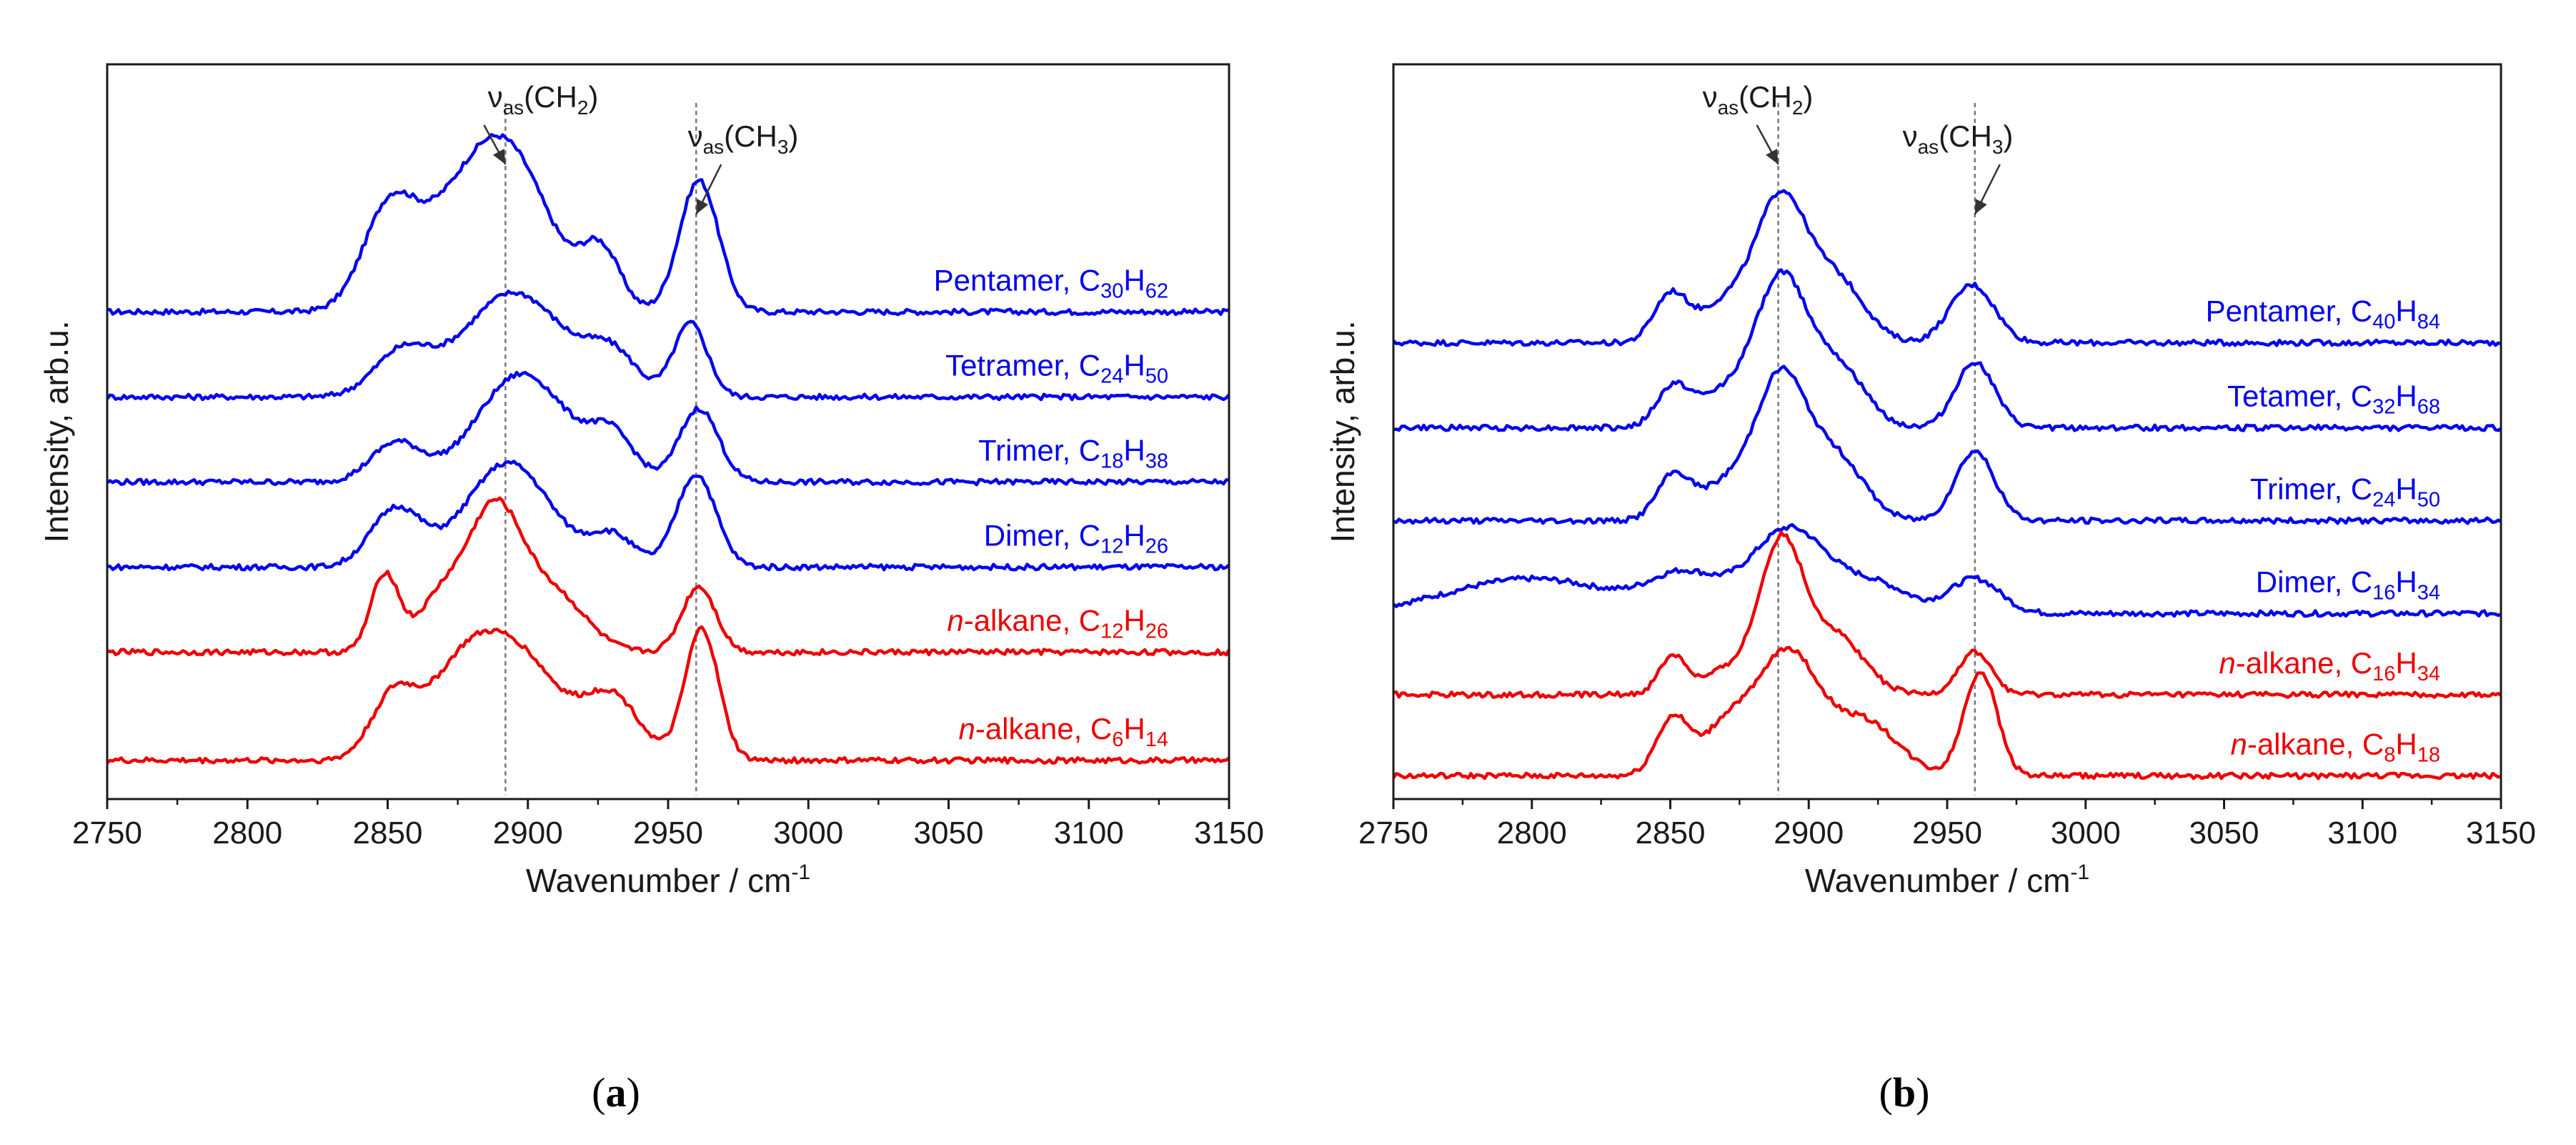 The height and width of the screenshot is (1145, 2576). Describe the element at coordinates (1063, 731) in the screenshot. I see `series-label: n-alkane, C6H14` at that location.